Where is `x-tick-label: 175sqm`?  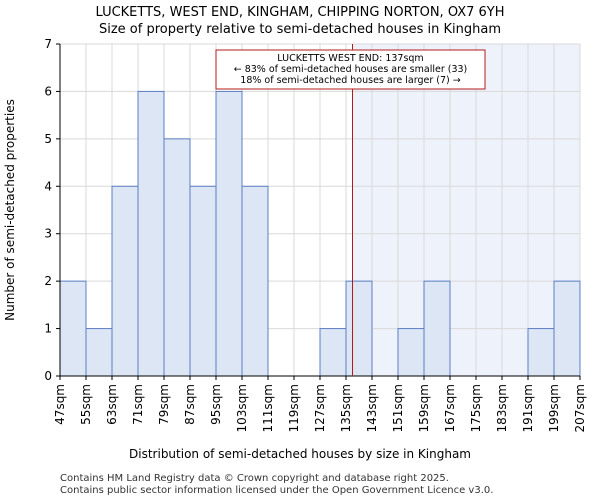
x-tick-label: 175sqm is located at coordinates (476, 408).